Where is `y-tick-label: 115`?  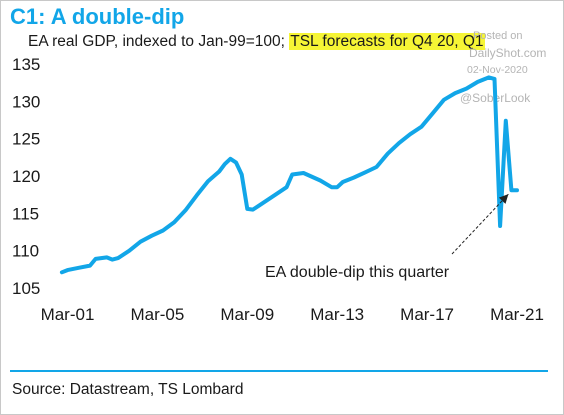 y-tick-label: 115 is located at coordinates (25, 213).